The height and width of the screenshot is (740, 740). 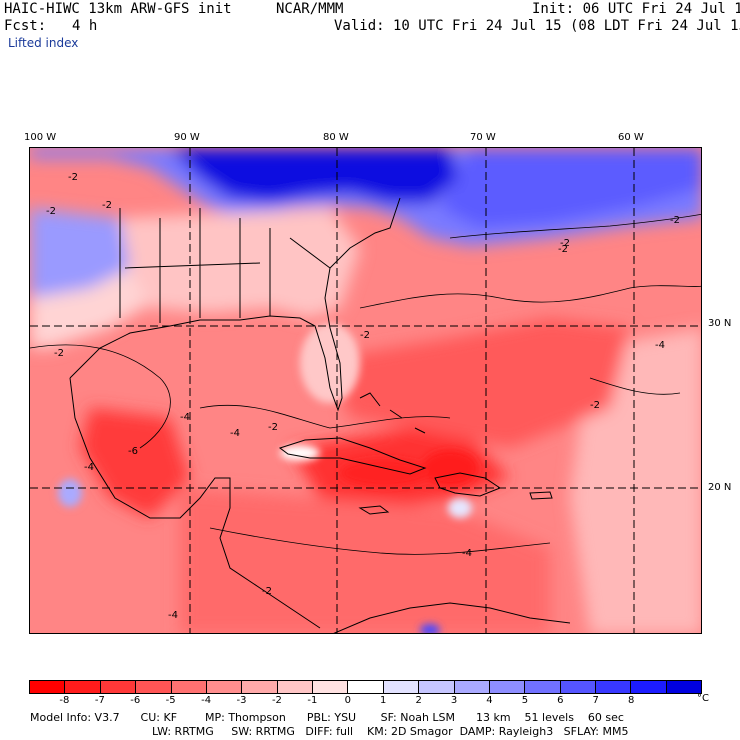 What do you see at coordinates (418, 700) in the screenshot?
I see `colorbar-tick-label: 2` at bounding box center [418, 700].